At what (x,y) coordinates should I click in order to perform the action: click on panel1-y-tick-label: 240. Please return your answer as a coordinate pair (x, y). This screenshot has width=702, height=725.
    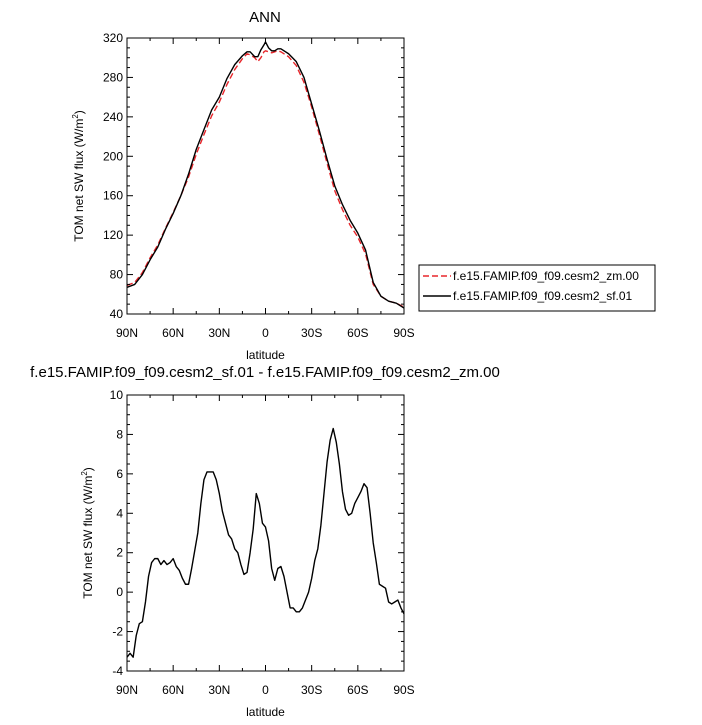
    Looking at the image, I should click on (113, 117).